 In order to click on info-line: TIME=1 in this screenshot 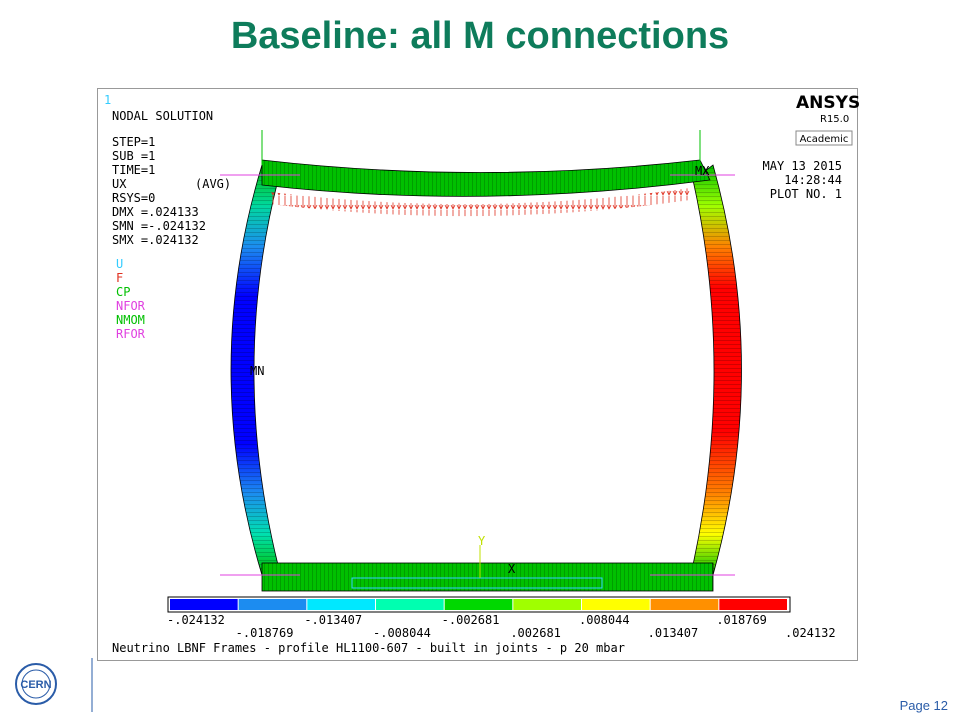, I will do `click(133, 170)`.